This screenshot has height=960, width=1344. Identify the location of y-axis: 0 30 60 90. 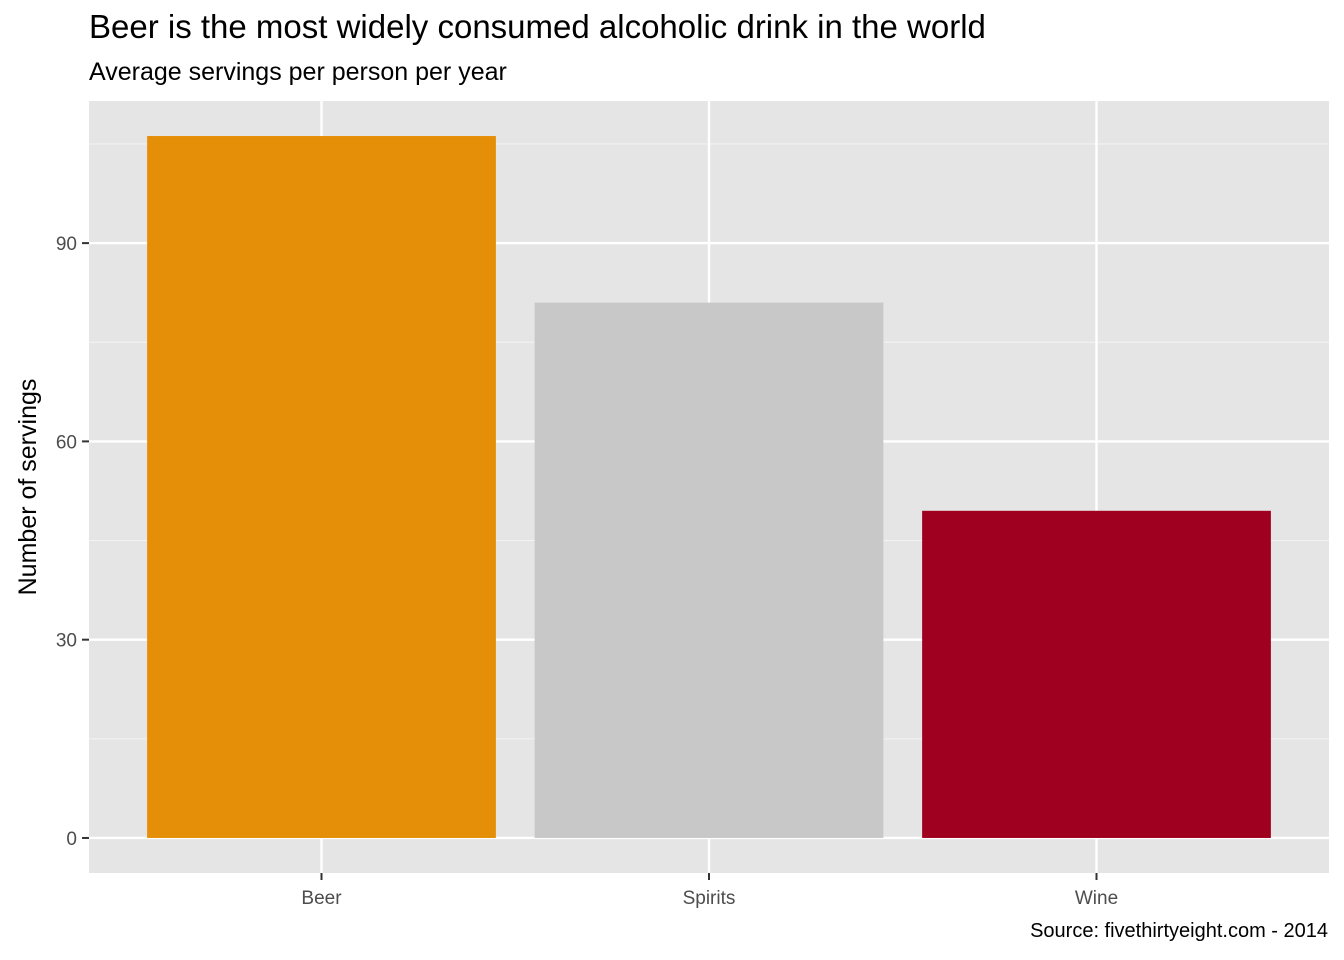
(72, 542).